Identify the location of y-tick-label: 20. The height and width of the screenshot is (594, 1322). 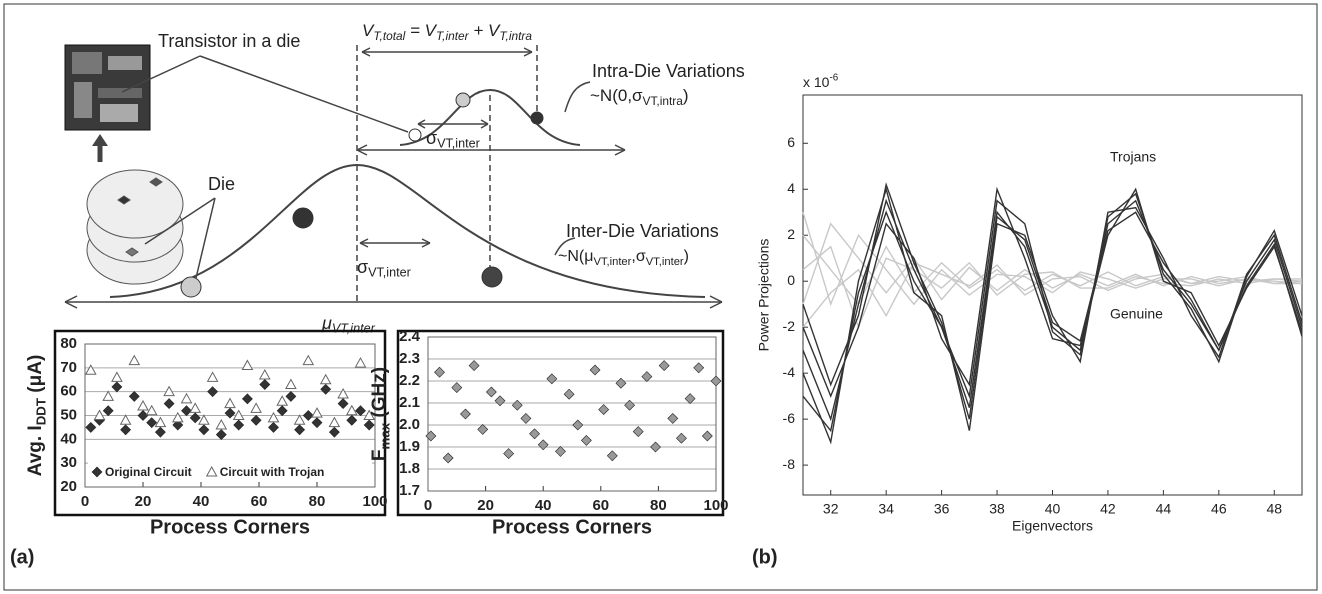
(68, 486).